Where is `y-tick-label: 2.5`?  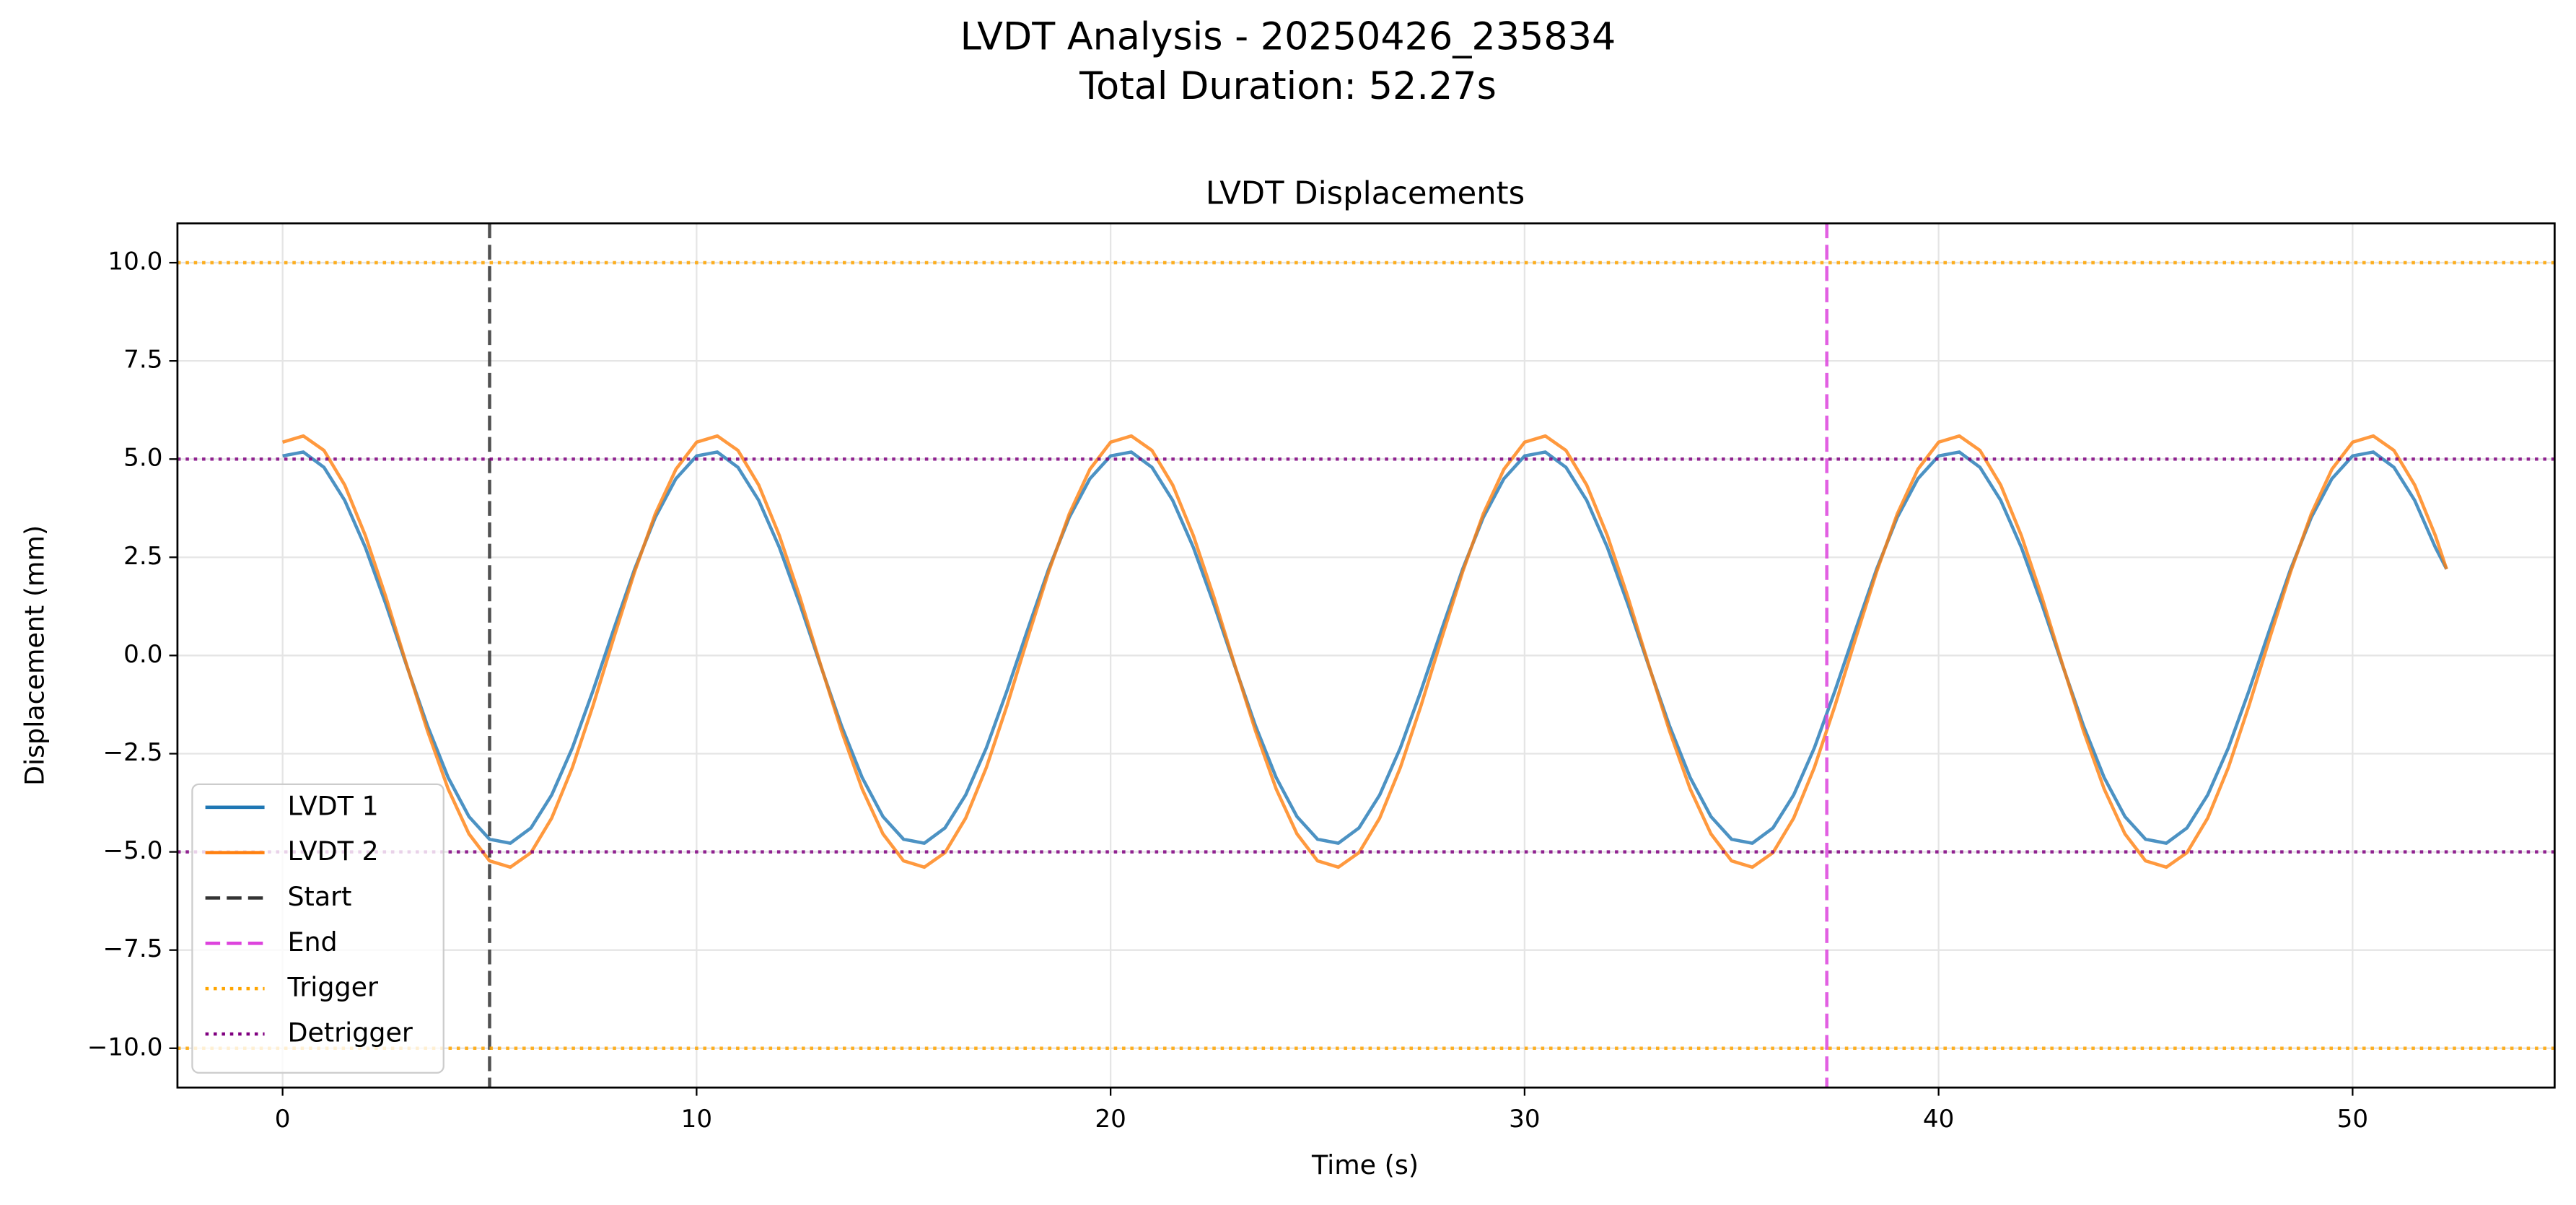 y-tick-label: 2.5 is located at coordinates (142, 556).